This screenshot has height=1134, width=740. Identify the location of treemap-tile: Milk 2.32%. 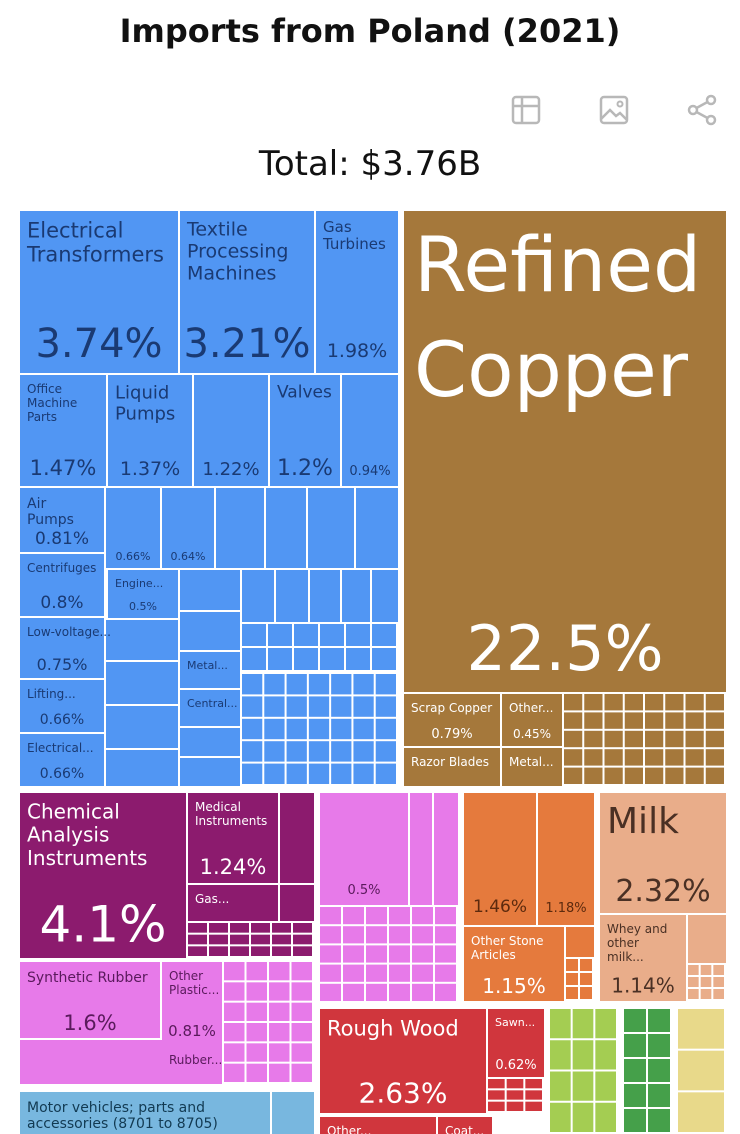
(663, 853).